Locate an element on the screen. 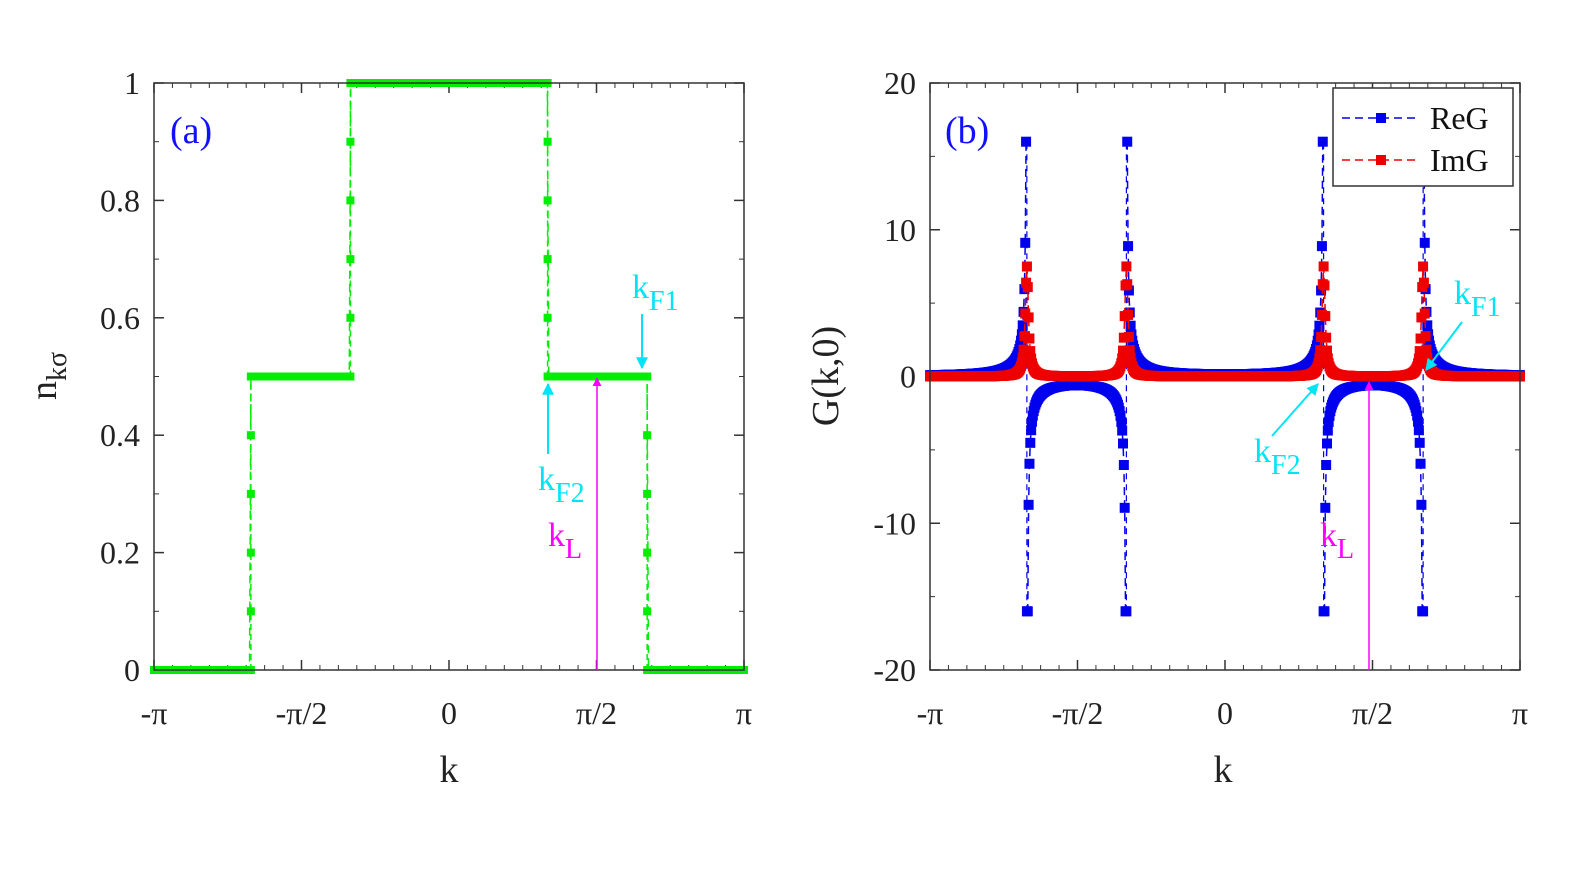  panel-a-kL-label: kL is located at coordinates (565, 541).